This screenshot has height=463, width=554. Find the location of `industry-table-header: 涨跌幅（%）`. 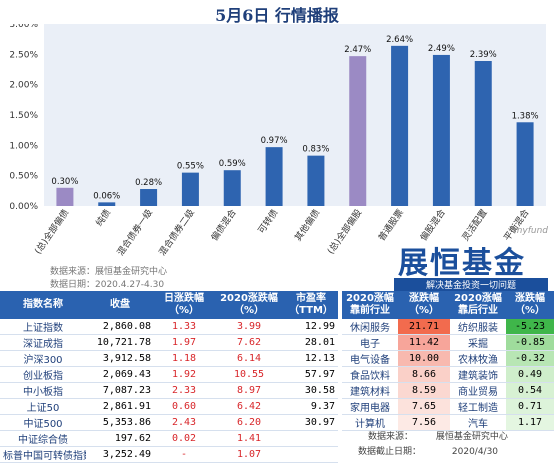

industry-table-header: 涨跌幅（%） is located at coordinates (530, 305).